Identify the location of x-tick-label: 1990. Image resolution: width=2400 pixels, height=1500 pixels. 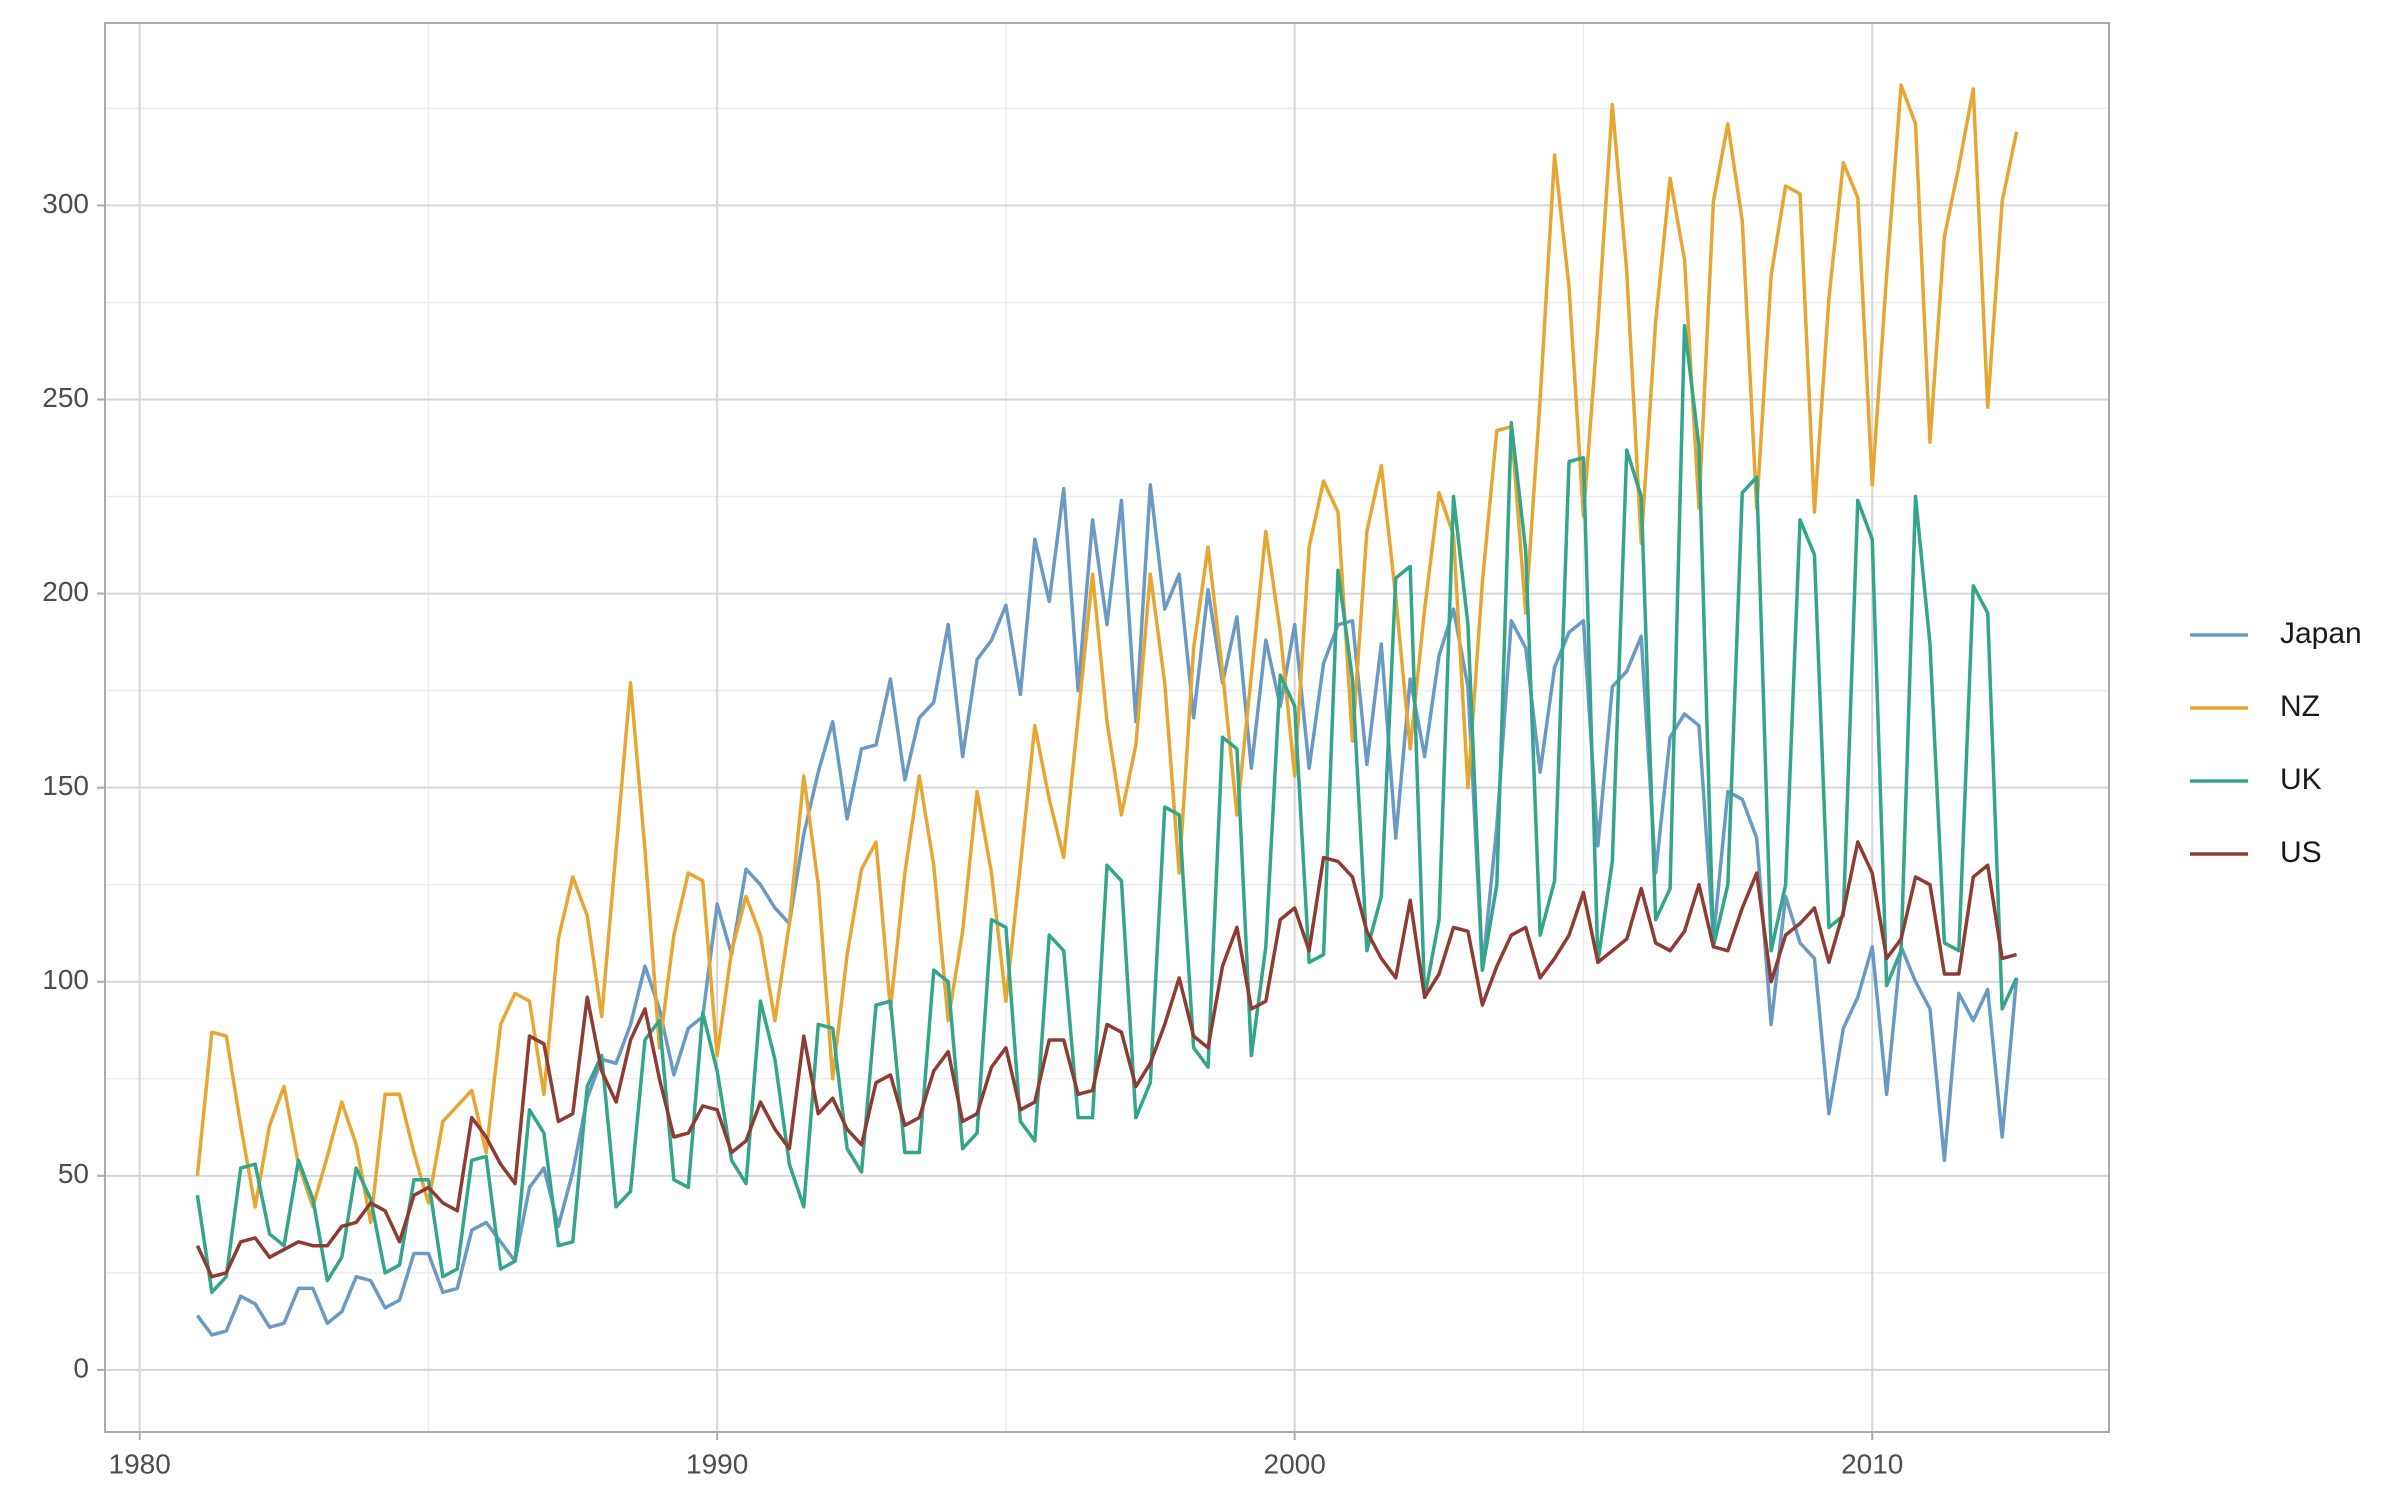
(717, 1463).